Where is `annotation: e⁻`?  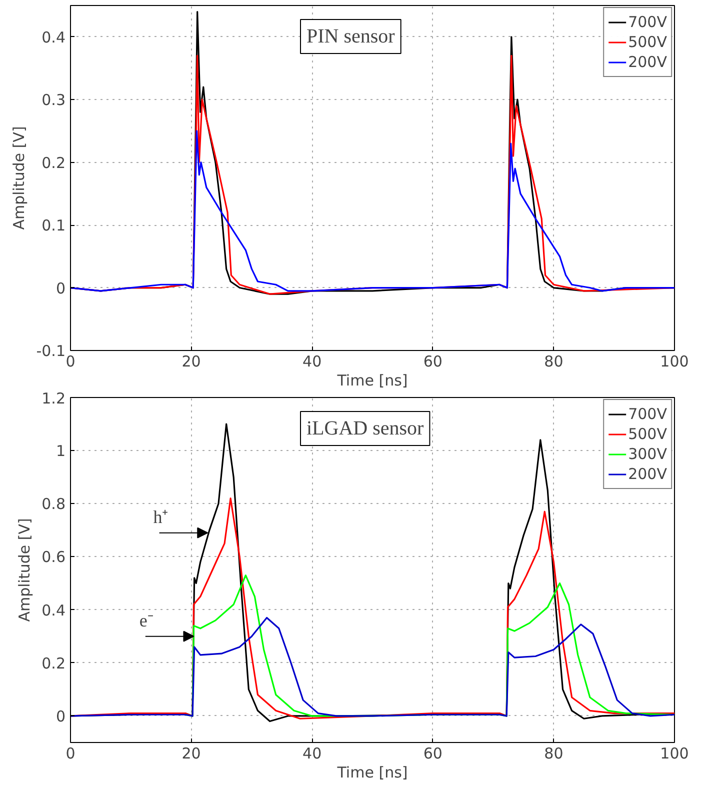
annotation: e⁻ is located at coordinates (146, 620).